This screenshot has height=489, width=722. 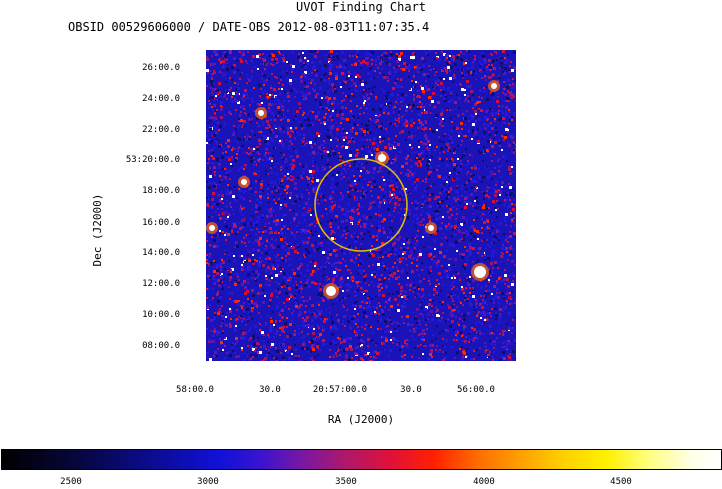 I want to click on chart-title: UVOT Finding Chart, so click(x=361, y=7).